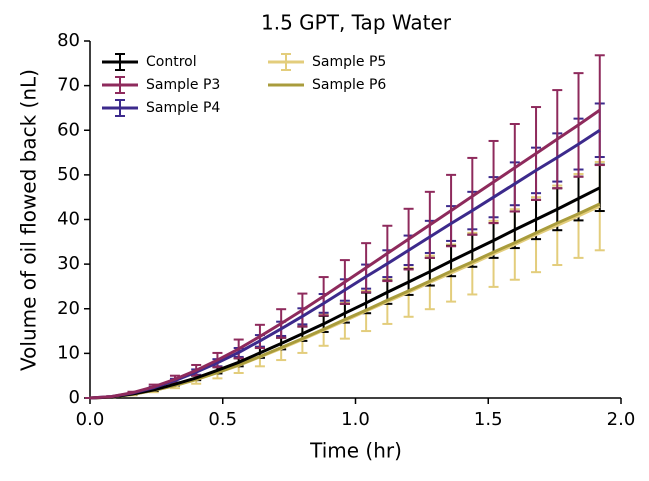 This screenshot has height=481, width=649. Describe the element at coordinates (222, 419) in the screenshot. I see `x-tick-label: 0.5` at that location.